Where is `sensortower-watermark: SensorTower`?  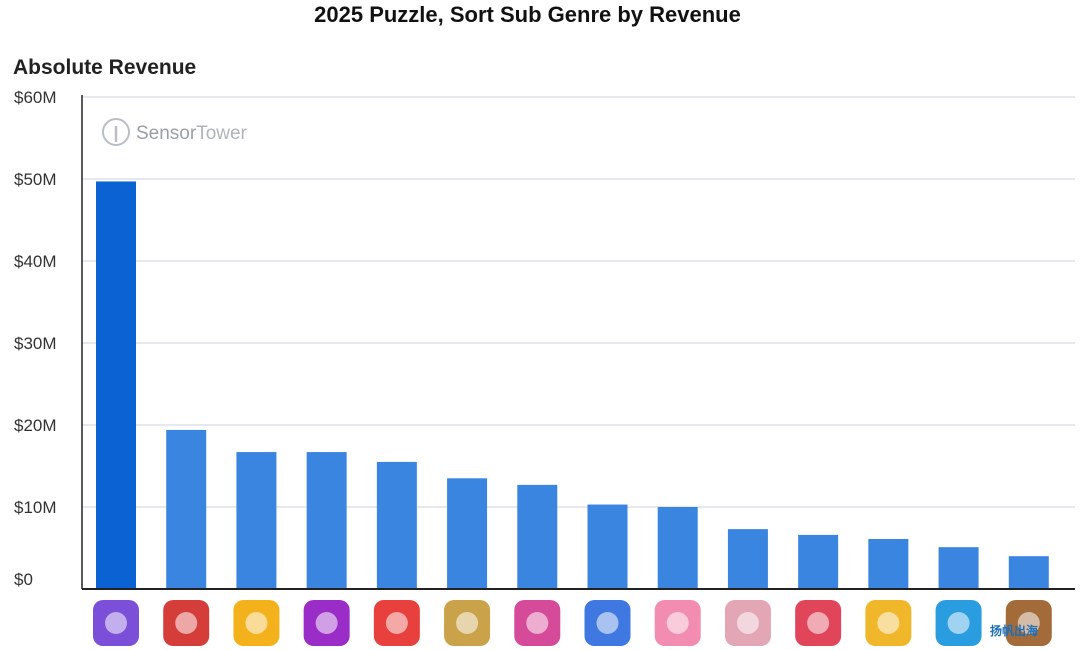 sensortower-watermark: SensorTower is located at coordinates (175, 132).